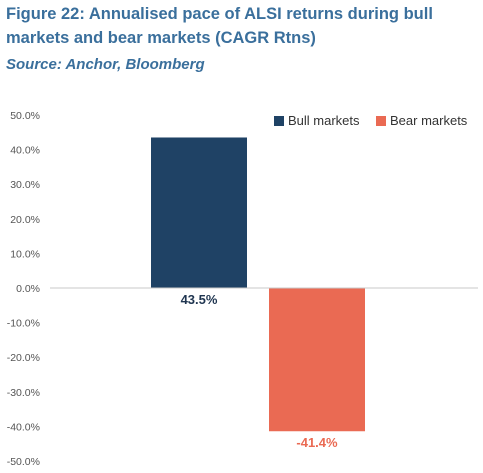  Describe the element at coordinates (23, 358) in the screenshot. I see `y-tick-label: -20.0%` at that location.